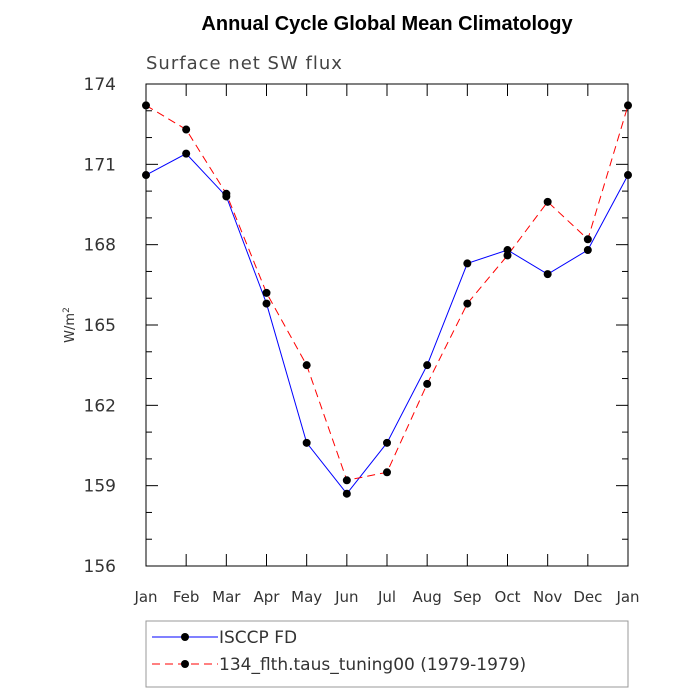 The width and height of the screenshot is (700, 700). What do you see at coordinates (386, 597) in the screenshot?
I see `x-tick-label: Jul` at bounding box center [386, 597].